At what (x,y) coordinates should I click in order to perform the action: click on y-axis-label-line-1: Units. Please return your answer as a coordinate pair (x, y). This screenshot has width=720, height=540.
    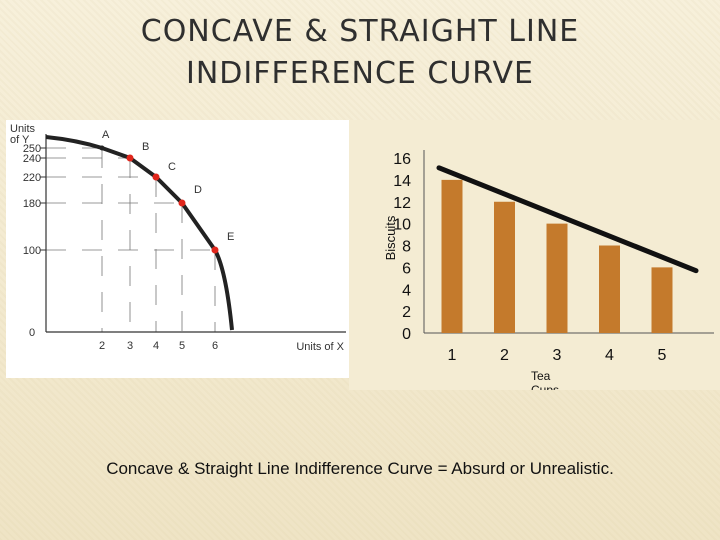
    Looking at the image, I should click on (23, 129).